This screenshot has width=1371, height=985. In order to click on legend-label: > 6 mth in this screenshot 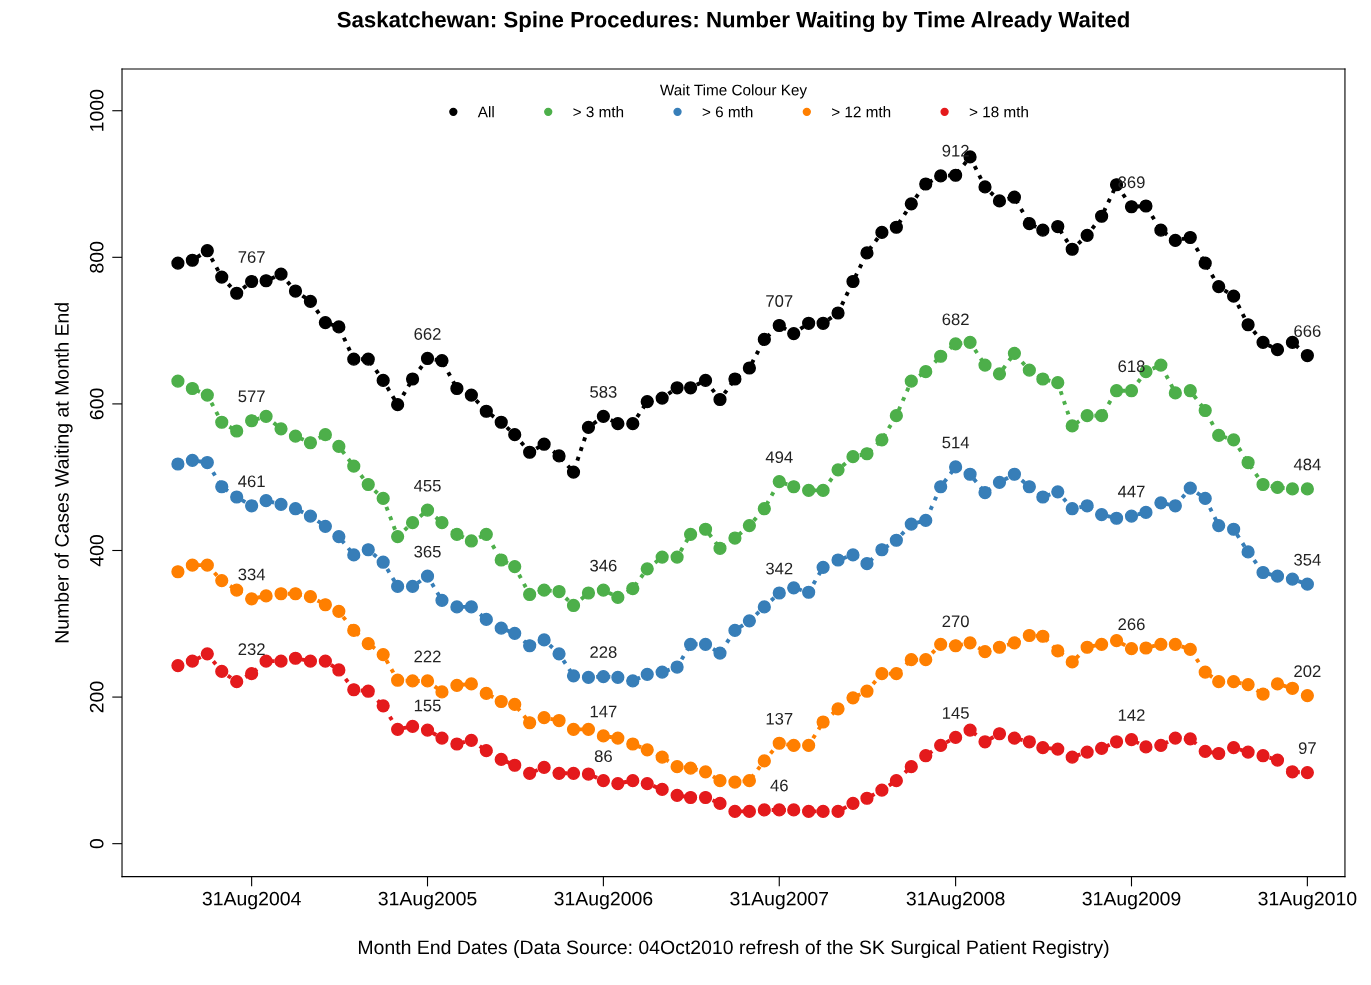, I will do `click(727, 112)`.